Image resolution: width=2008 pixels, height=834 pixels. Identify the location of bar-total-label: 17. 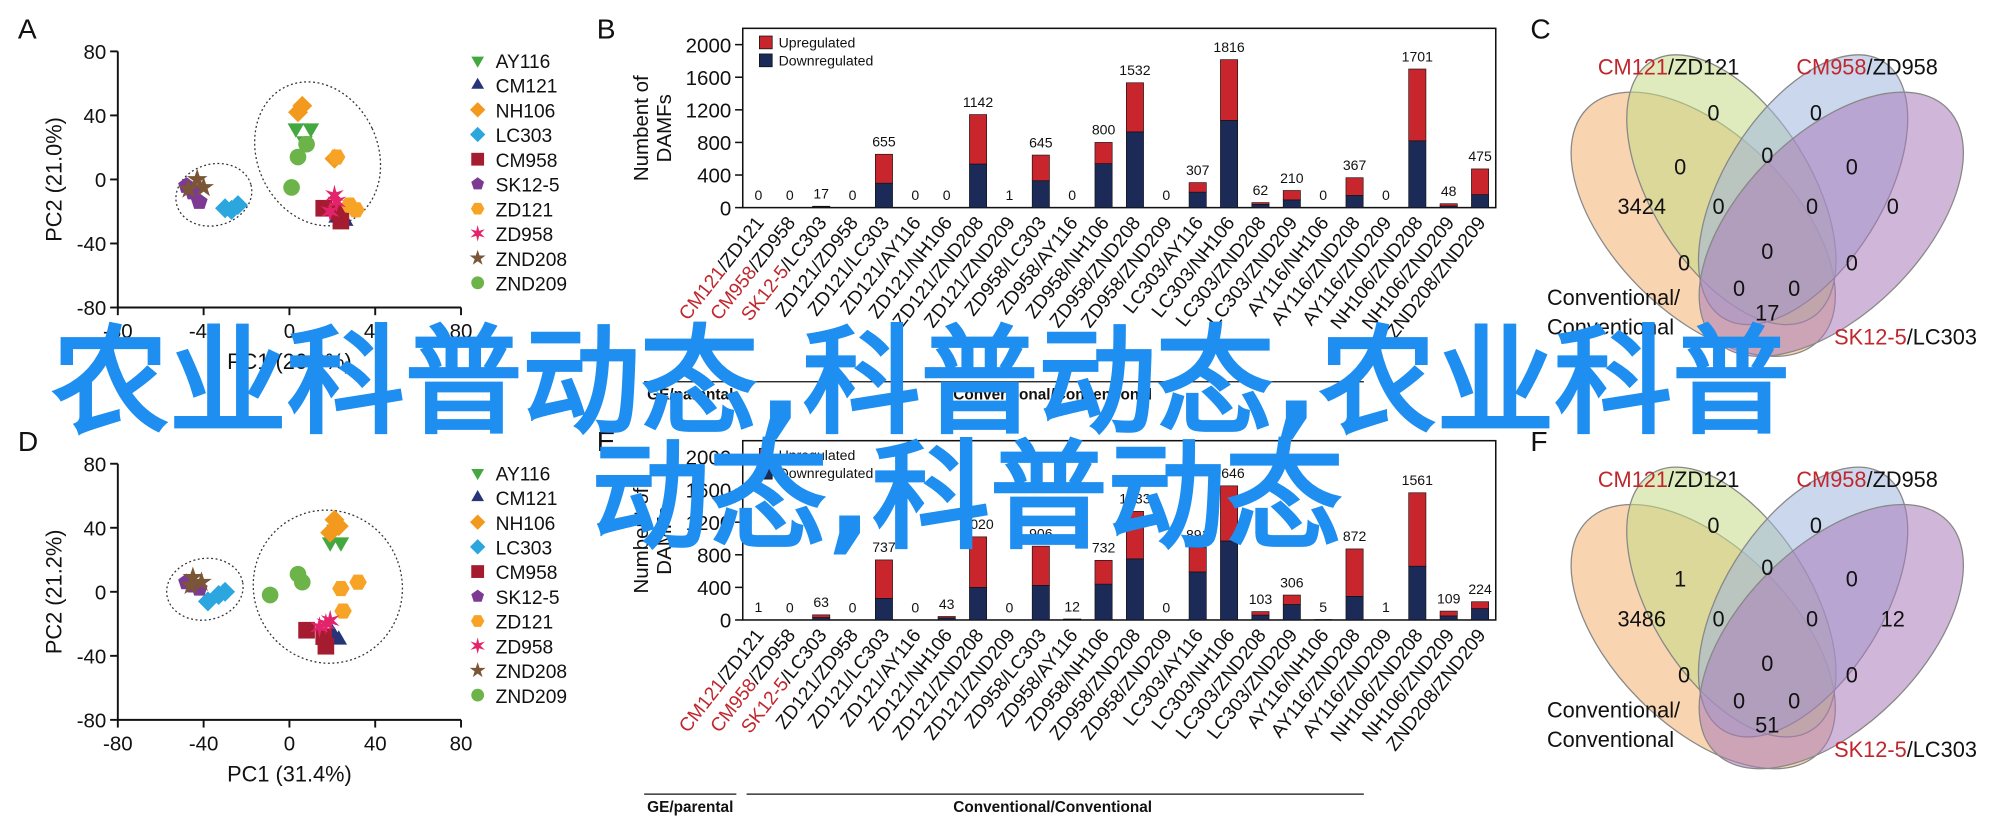
(821, 194).